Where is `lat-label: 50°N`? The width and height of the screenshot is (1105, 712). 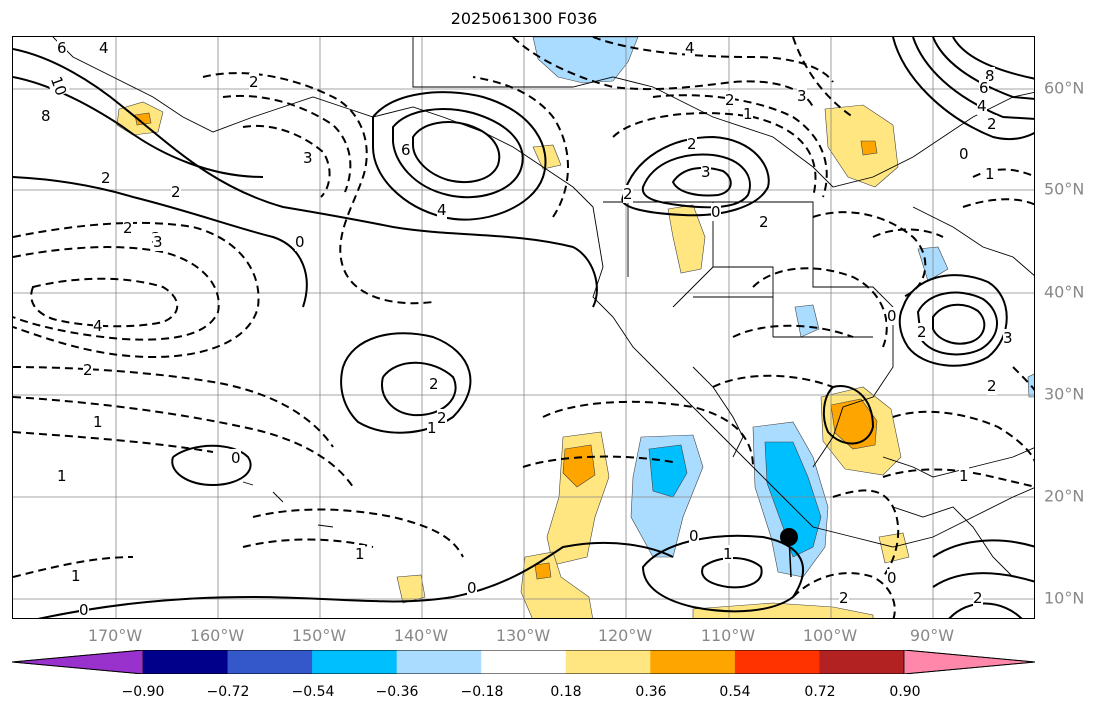
lat-label: 50°N is located at coordinates (1064, 189).